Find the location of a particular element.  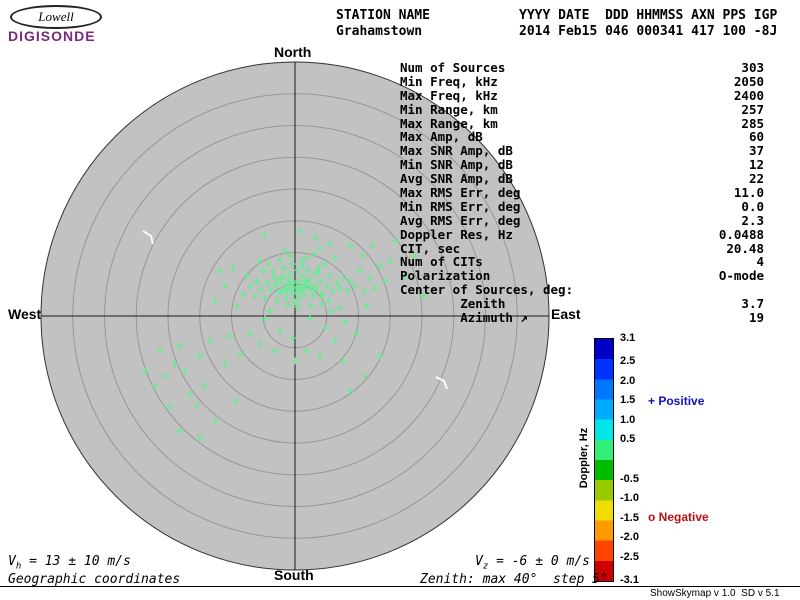

stat-value: 11.0 is located at coordinates (748, 193).